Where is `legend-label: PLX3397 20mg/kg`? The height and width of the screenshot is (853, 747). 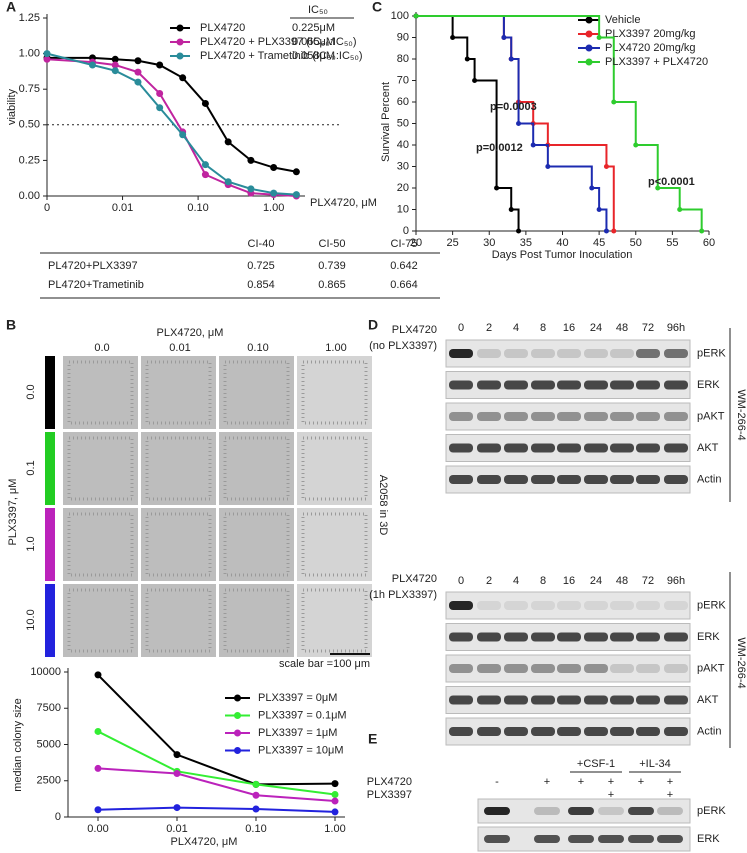 legend-label: PLX3397 20mg/kg is located at coordinates (650, 34).